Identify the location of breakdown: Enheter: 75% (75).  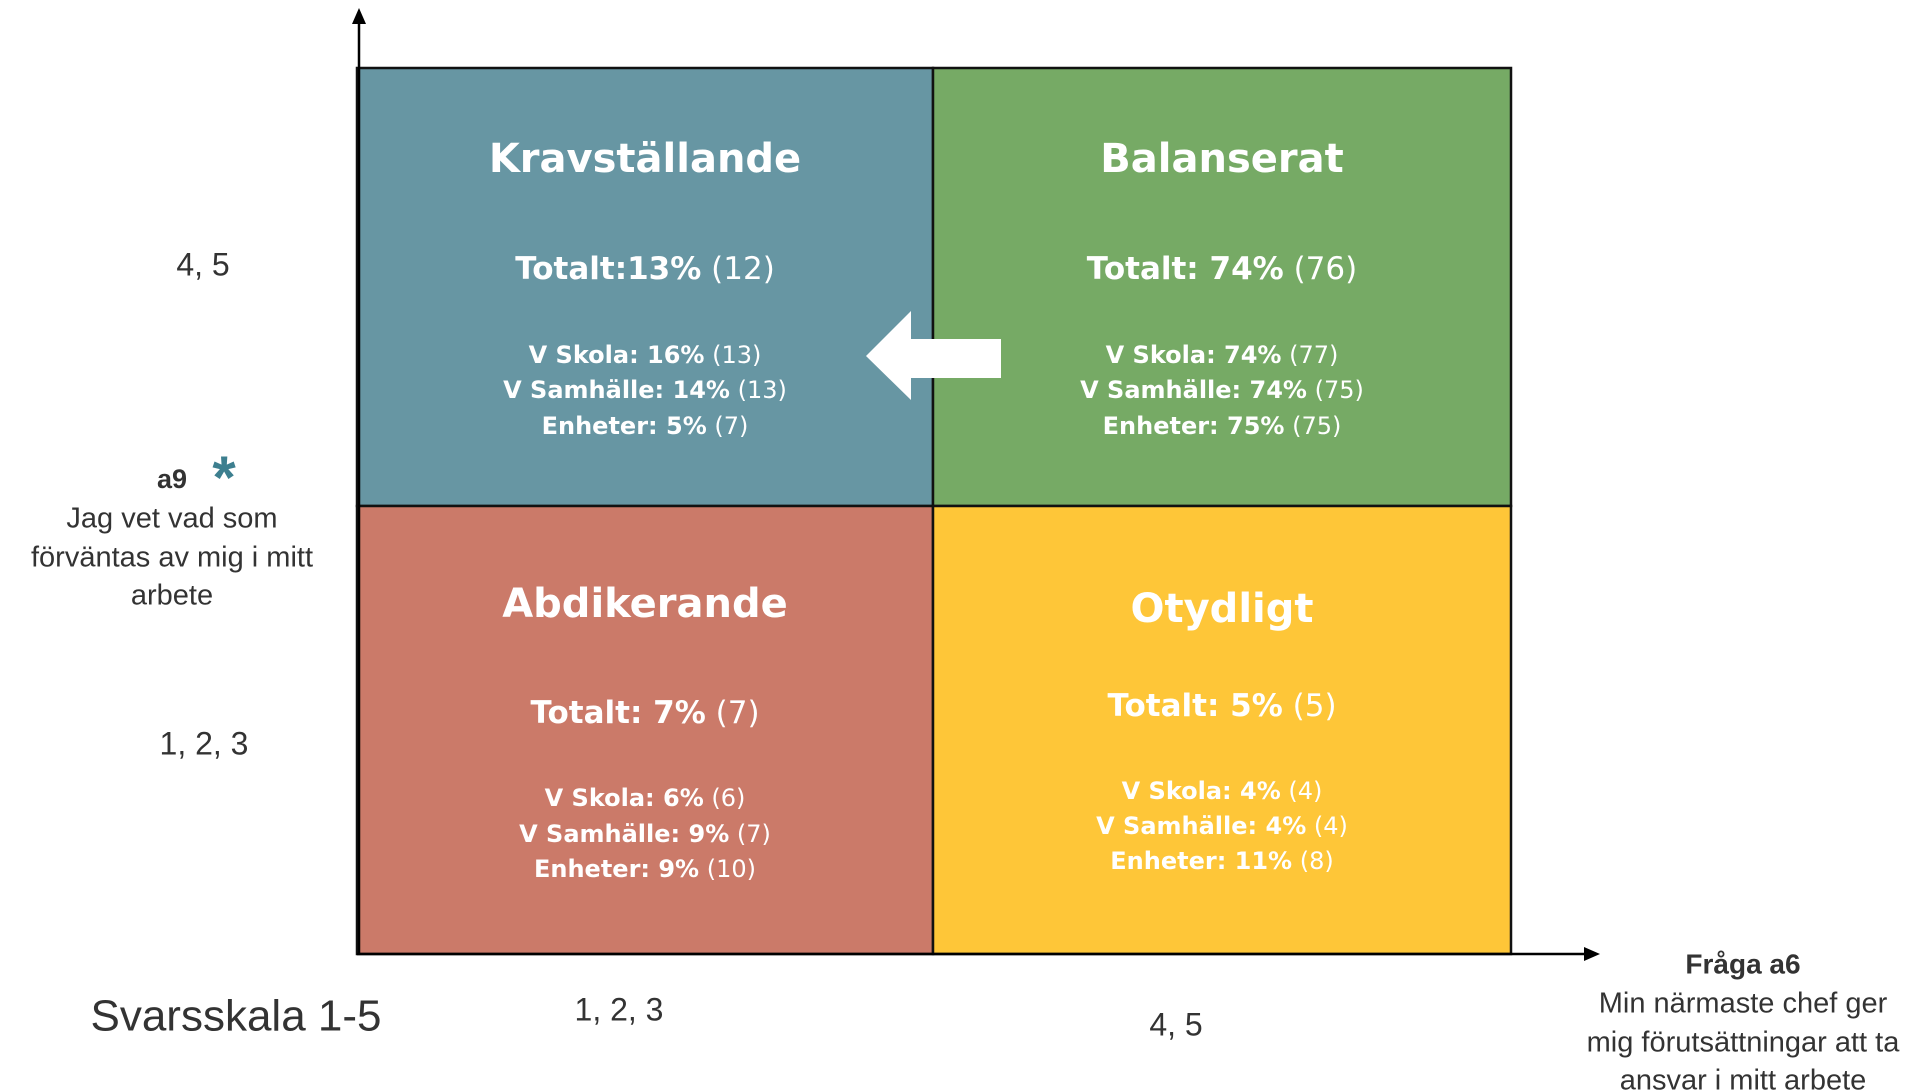
(1222, 426).